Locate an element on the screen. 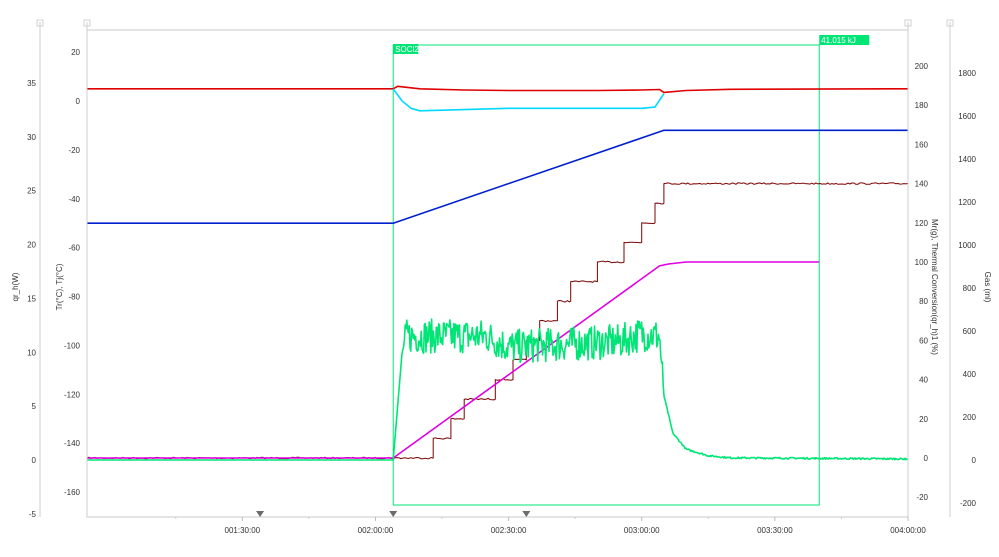  tick-label-gas: 1200 is located at coordinates (967, 202).